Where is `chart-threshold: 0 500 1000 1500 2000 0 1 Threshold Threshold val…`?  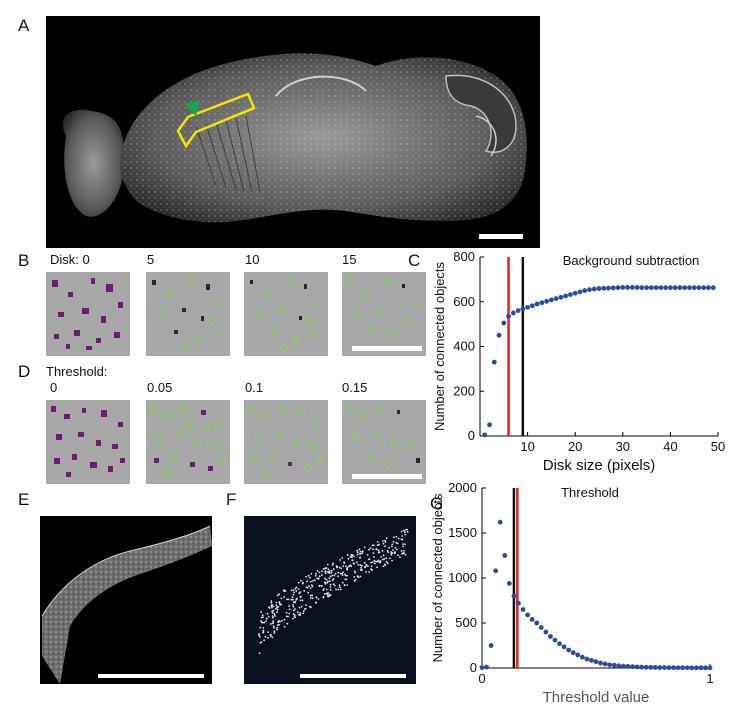 chart-threshold: 0 500 1000 1500 2000 0 1 Threshold Threshold val… is located at coordinates (572, 593).